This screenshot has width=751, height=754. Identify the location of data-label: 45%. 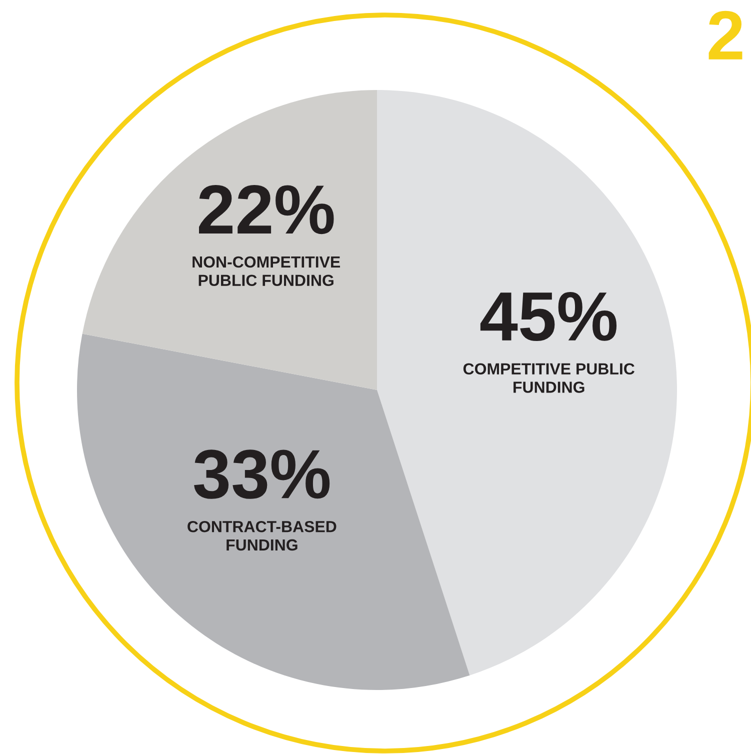
(548, 317).